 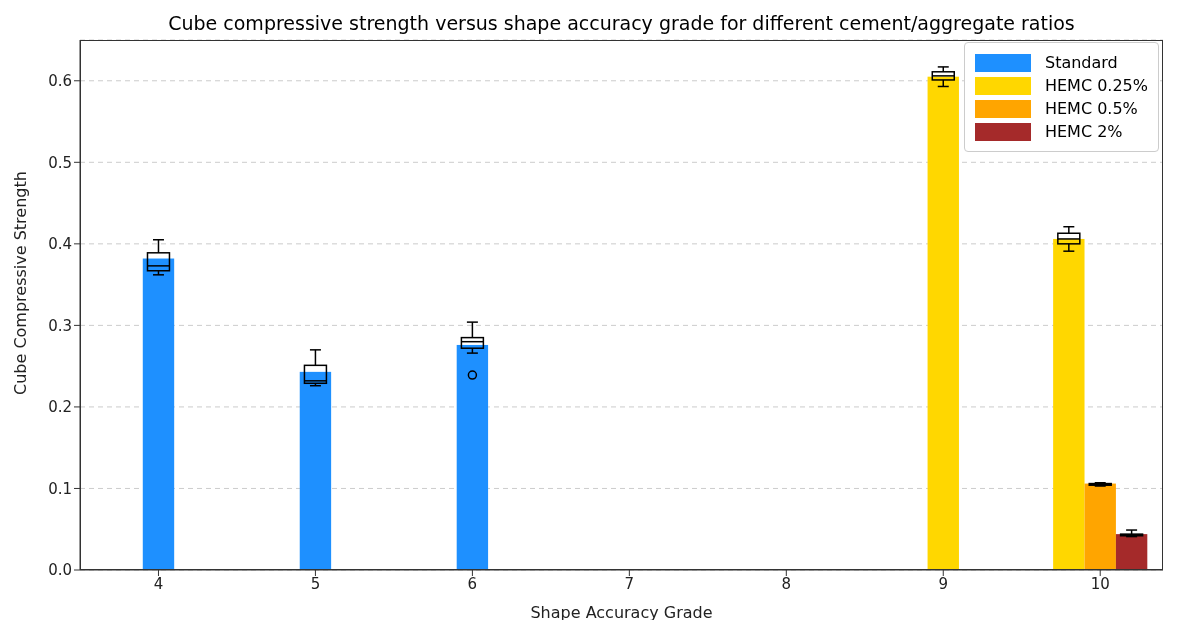 I want to click on y-tick-label: 0.6, so click(x=60, y=81).